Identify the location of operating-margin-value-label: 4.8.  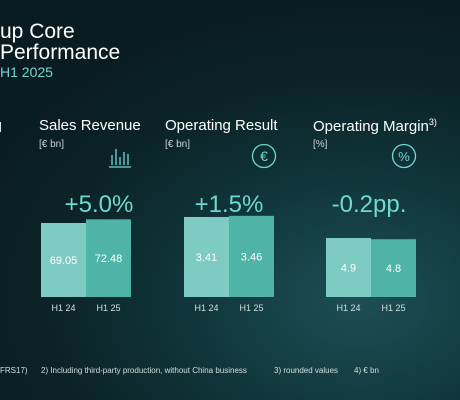
(393, 269).